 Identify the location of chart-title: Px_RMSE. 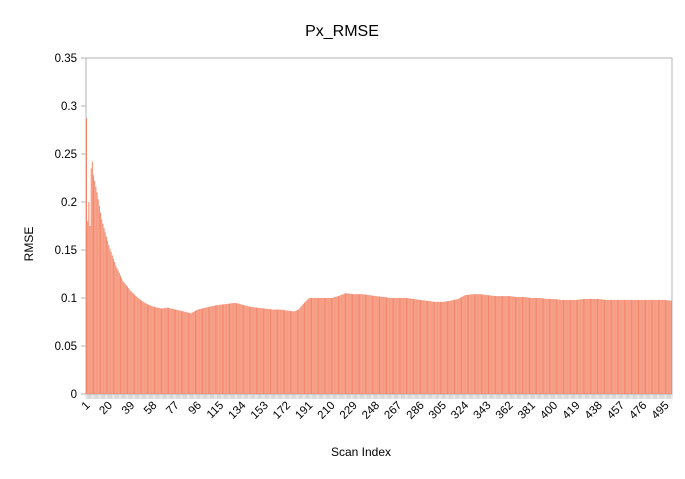
(342, 31).